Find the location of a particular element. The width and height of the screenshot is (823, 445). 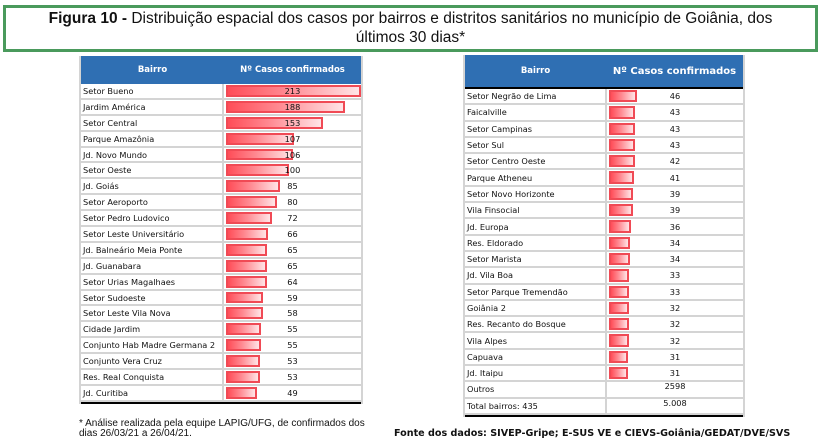

cases-value: 46 is located at coordinates (675, 96).